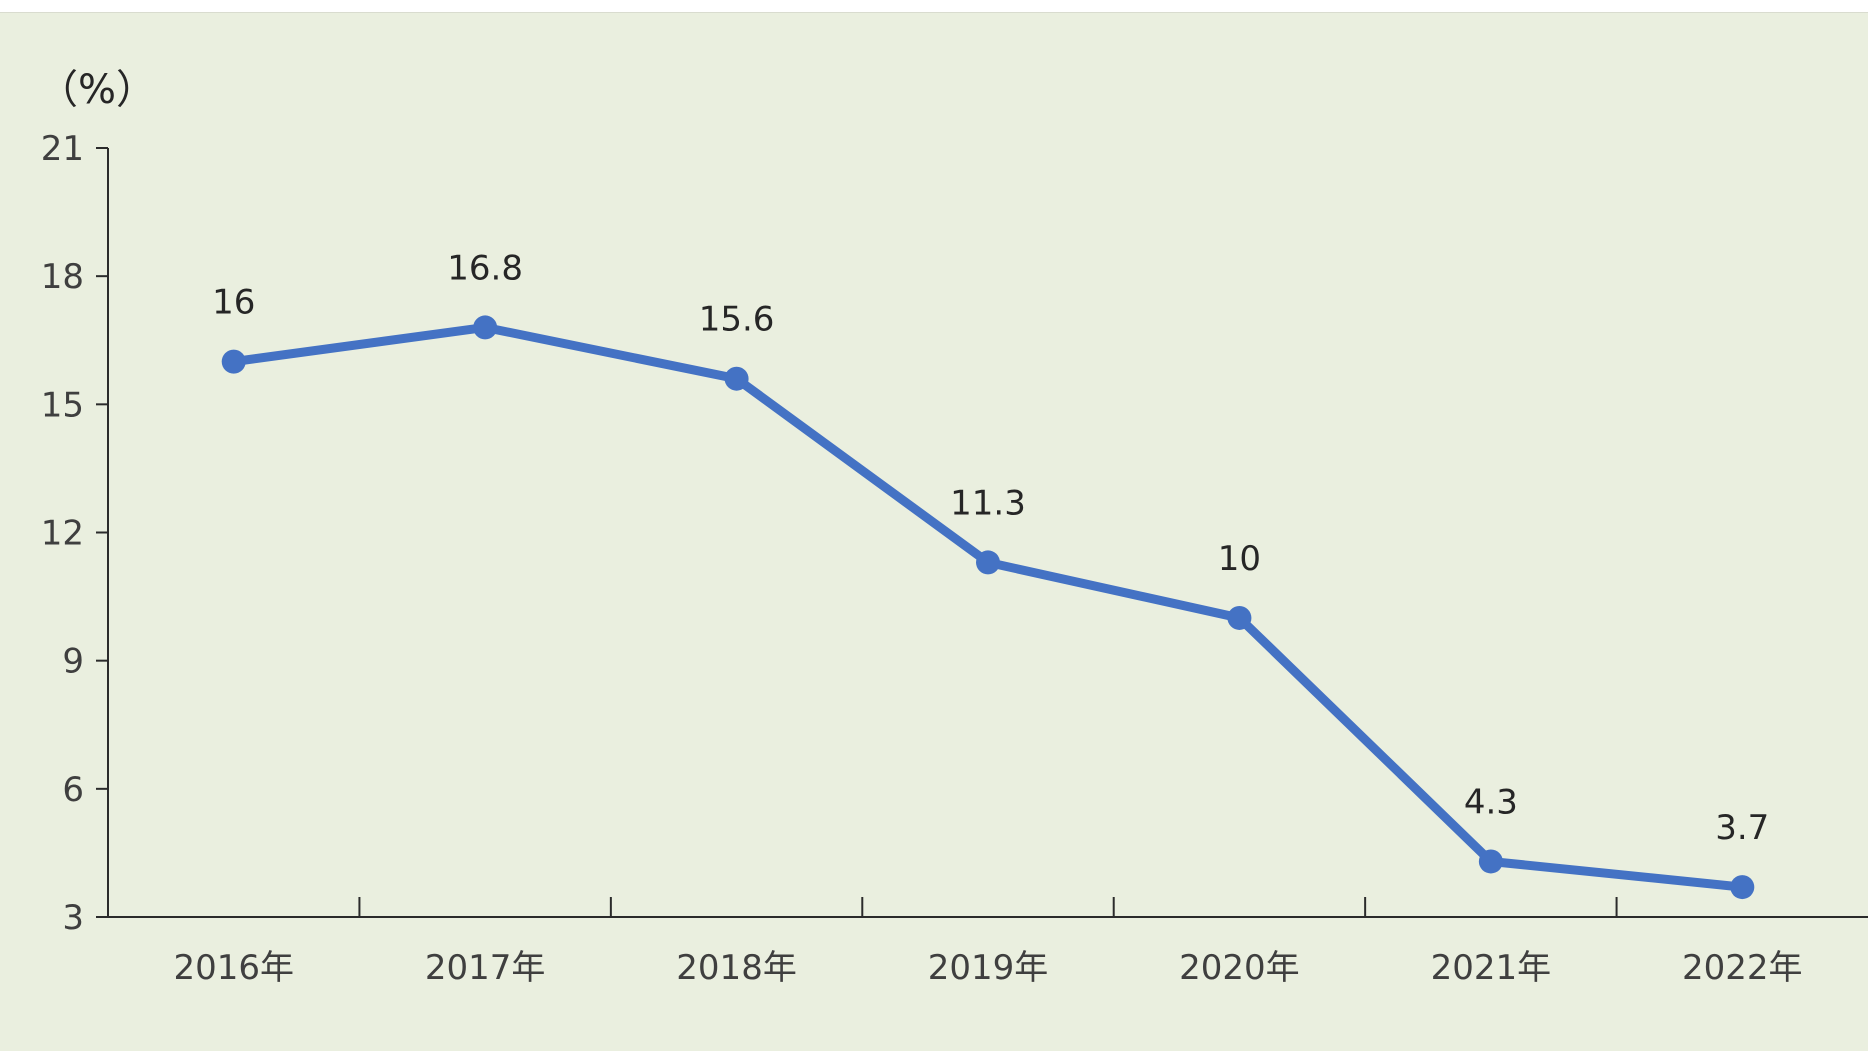  Describe the element at coordinates (1491, 968) in the screenshot. I see `x-tick-label: 2021年` at that location.